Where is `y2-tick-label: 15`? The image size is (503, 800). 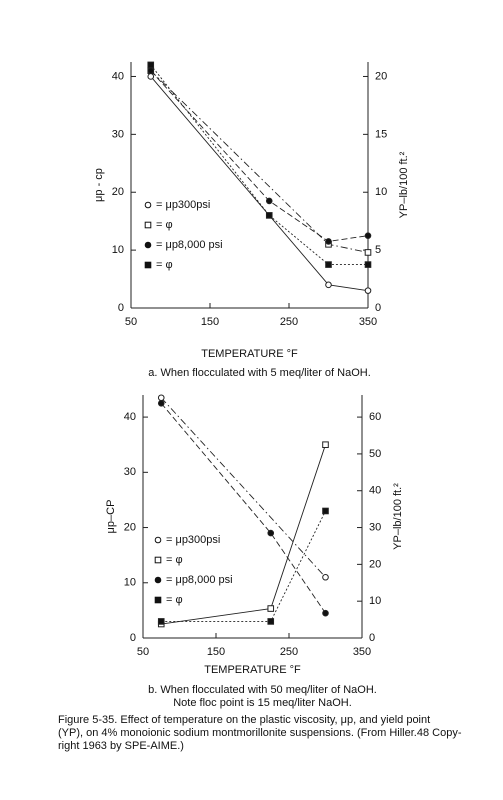 y2-tick-label: 15 is located at coordinates (381, 134).